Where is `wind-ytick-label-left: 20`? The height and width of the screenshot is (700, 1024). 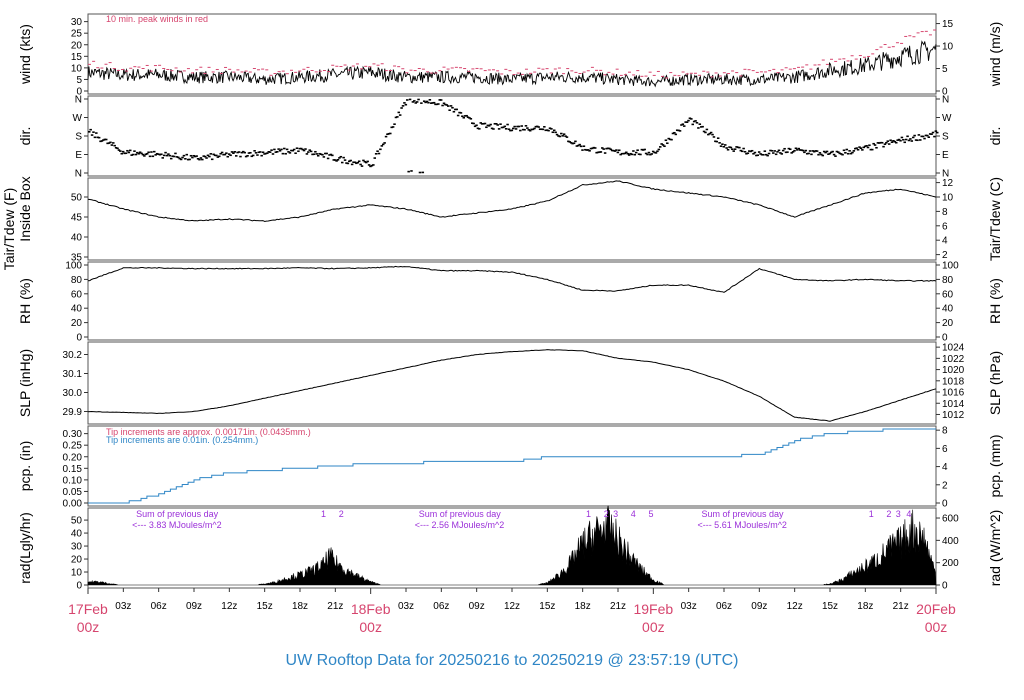 wind-ytick-label-left: 20 is located at coordinates (77, 45).